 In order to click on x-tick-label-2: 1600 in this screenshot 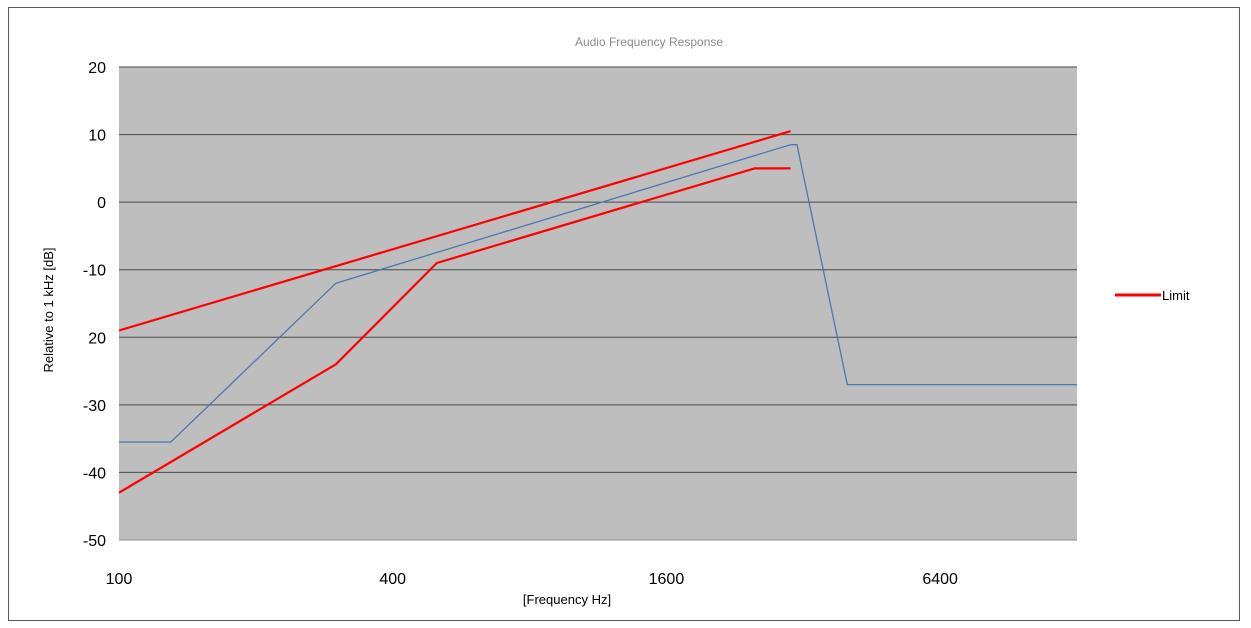, I will do `click(667, 579)`.